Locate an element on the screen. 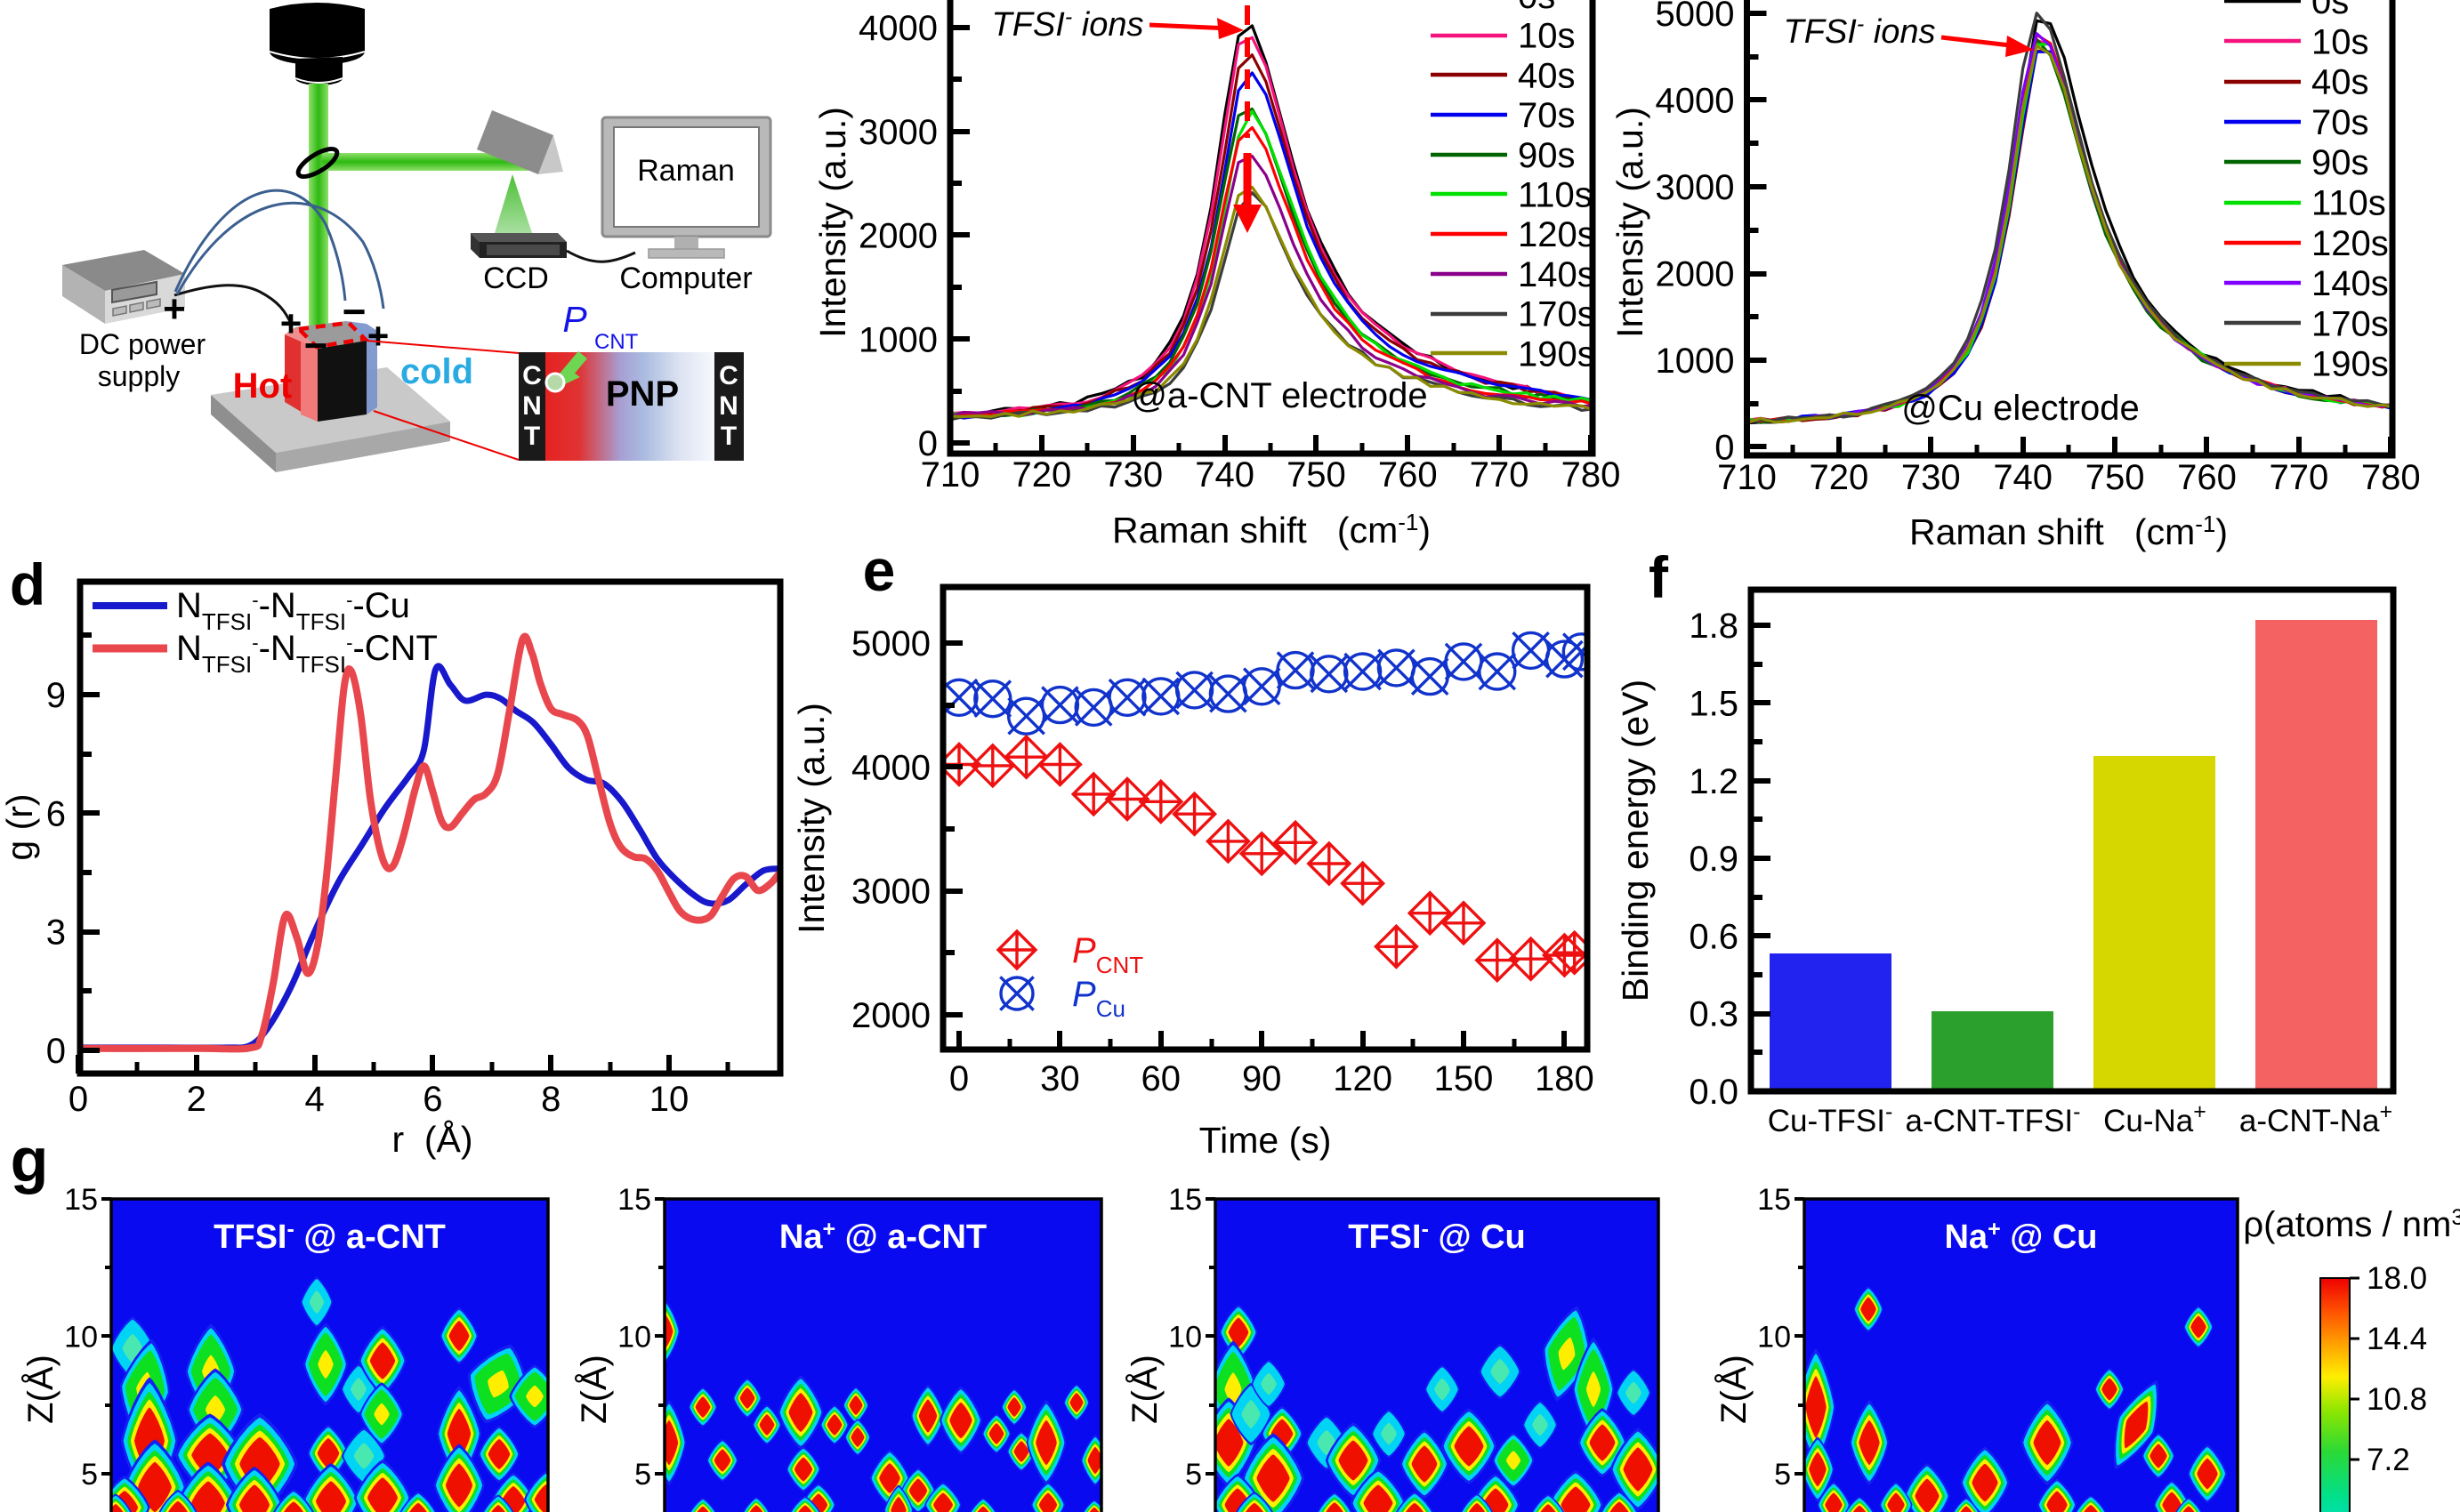  svg-text: 0.0 is located at coordinates (1714, 1092).